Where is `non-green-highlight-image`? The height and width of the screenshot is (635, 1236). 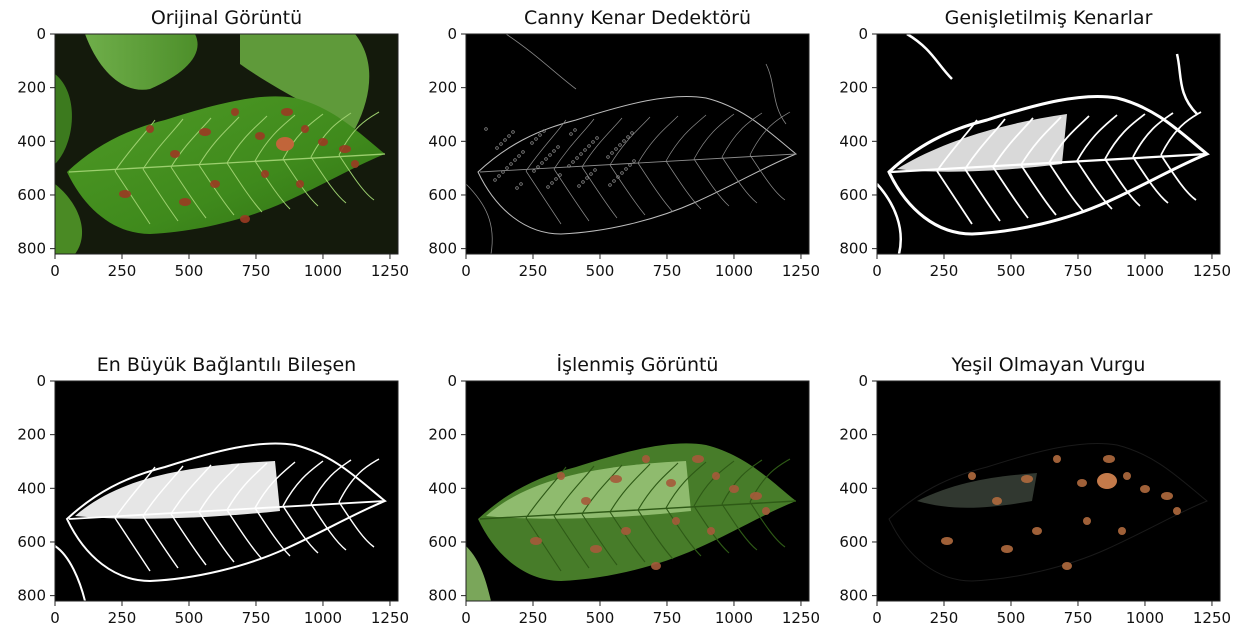 non-green-highlight-image is located at coordinates (1048, 491).